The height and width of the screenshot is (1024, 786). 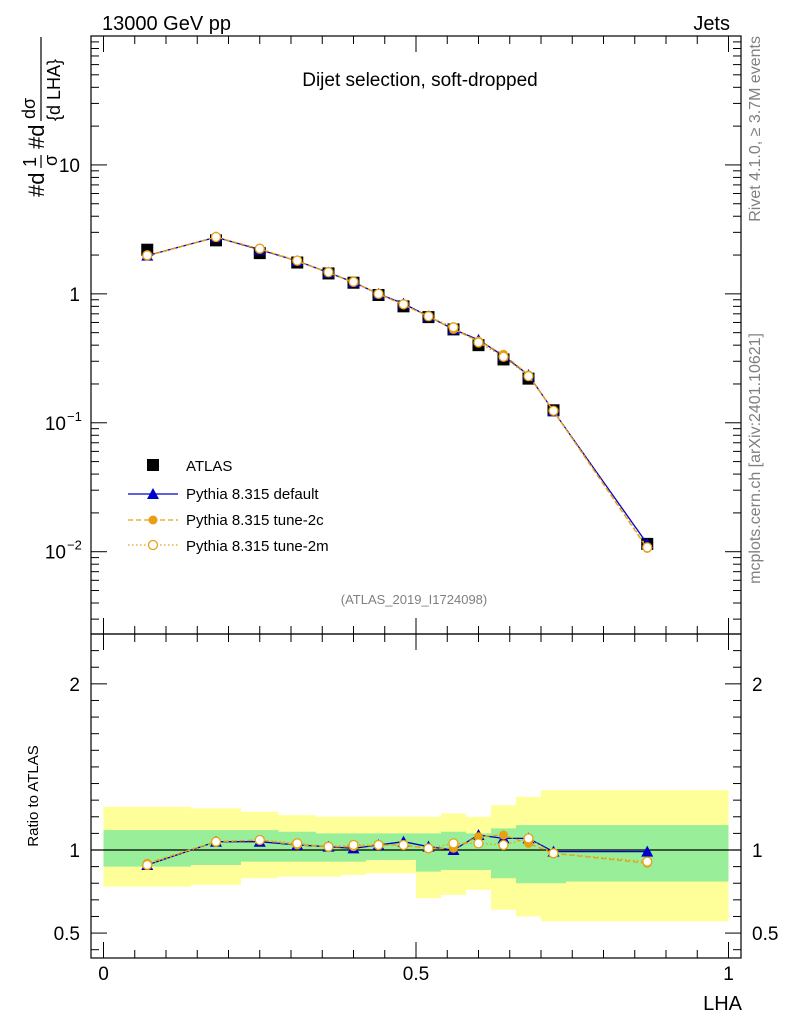 I want to click on legend-marker-tune-2m, so click(x=153, y=545).